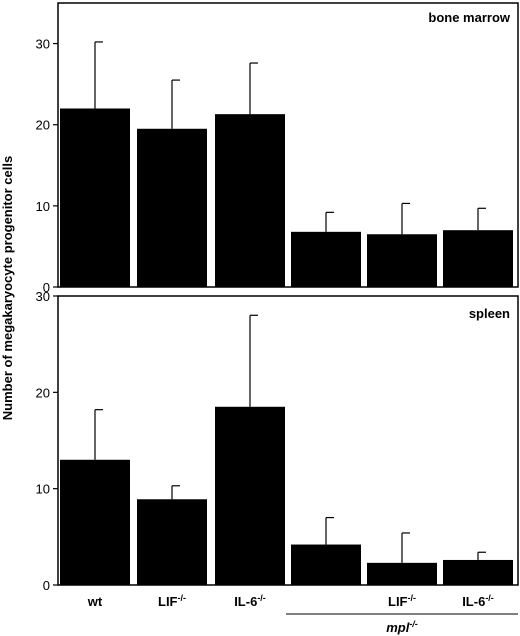  I want to click on x-tick-label: wt, so click(95, 601).